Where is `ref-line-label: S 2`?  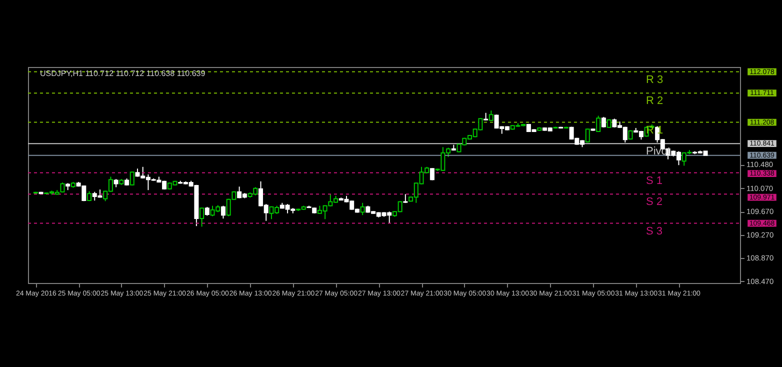 ref-line-label: S 2 is located at coordinates (654, 202).